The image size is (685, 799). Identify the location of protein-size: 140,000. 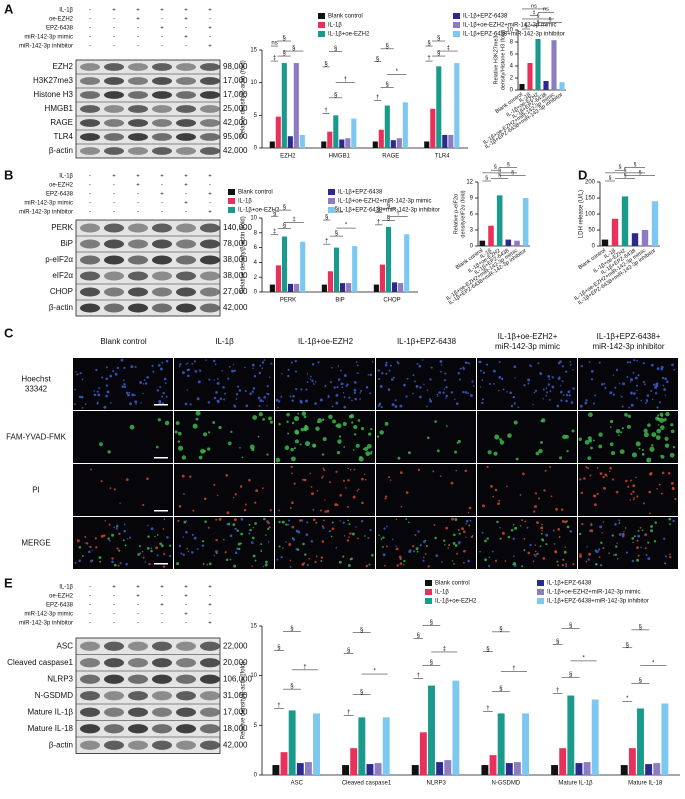
(237, 227).